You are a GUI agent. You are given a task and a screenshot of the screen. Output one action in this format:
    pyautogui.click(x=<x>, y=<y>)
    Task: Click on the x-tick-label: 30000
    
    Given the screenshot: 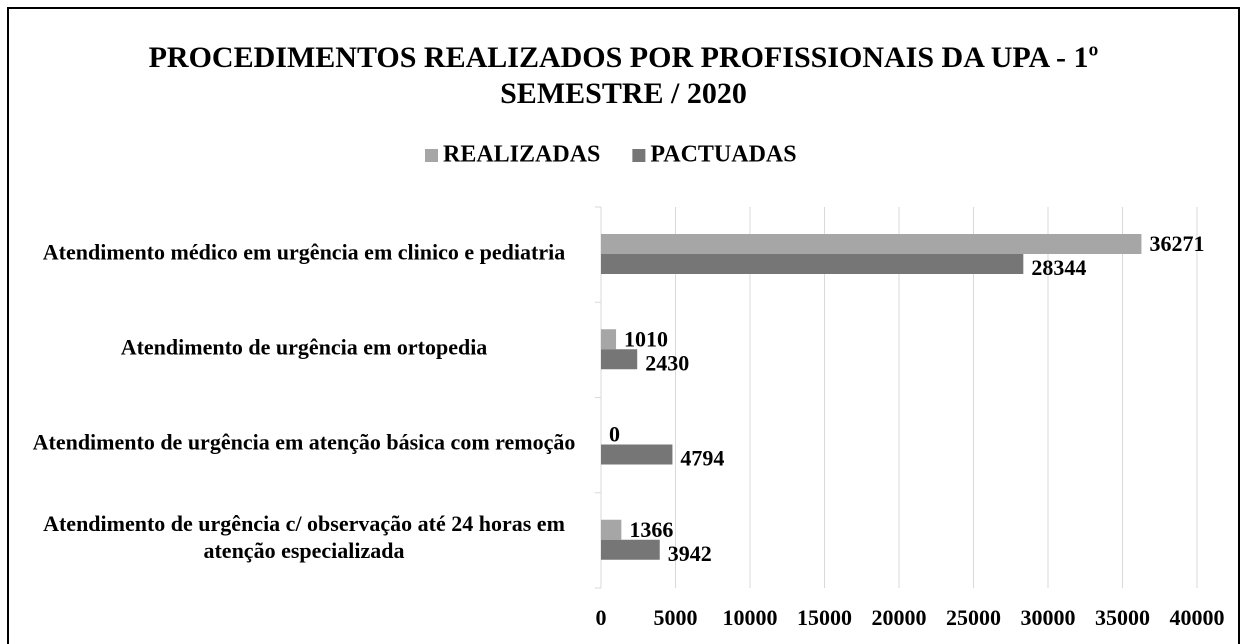 What is the action you would take?
    pyautogui.click(x=1048, y=617)
    